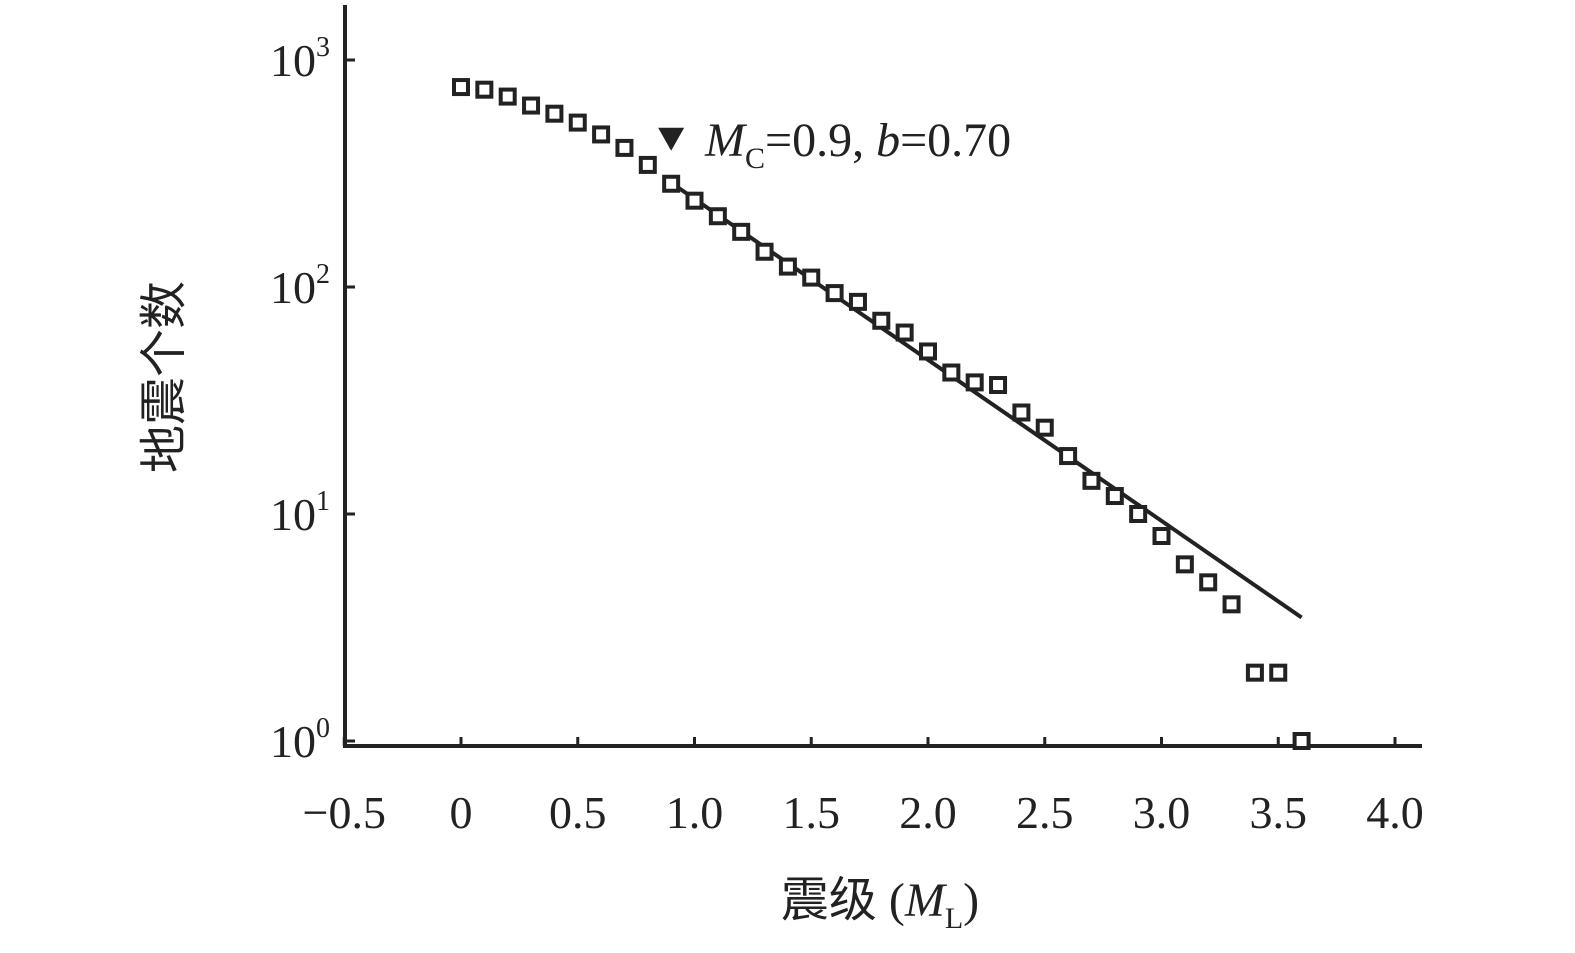 This screenshot has height=953, width=1575. What do you see at coordinates (578, 812) in the screenshot?
I see `x-tick-label: 0.5` at bounding box center [578, 812].